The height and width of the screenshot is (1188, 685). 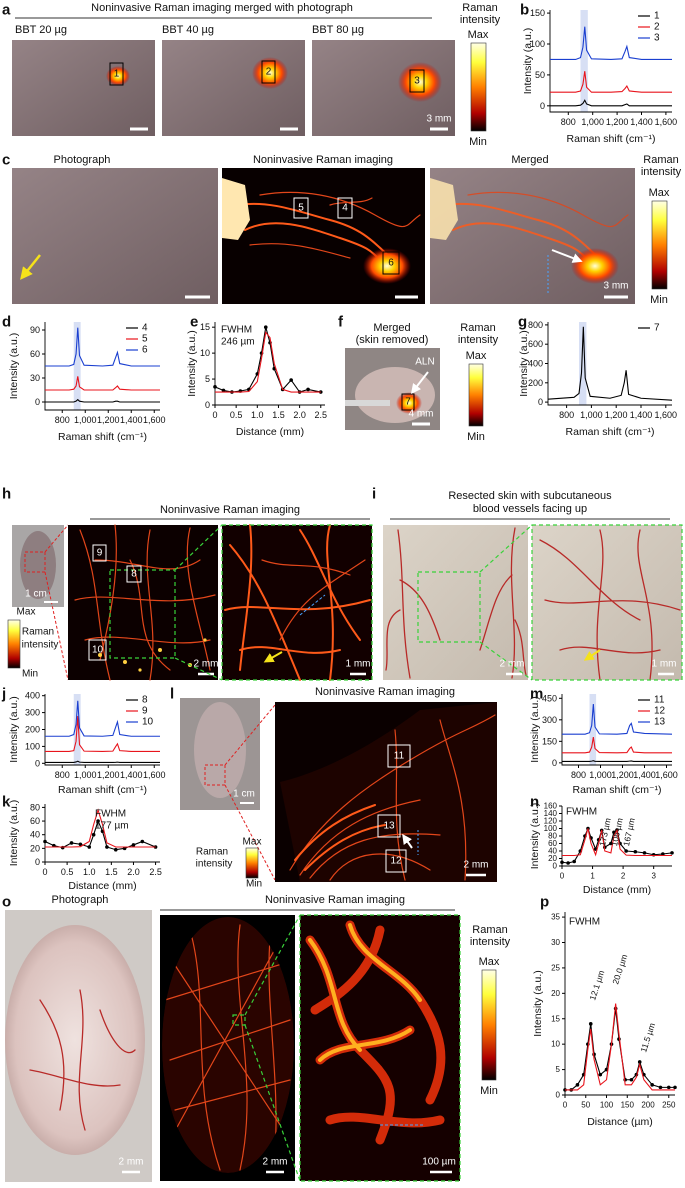 I want to click on y-tick-label: 160, so click(x=551, y=806).